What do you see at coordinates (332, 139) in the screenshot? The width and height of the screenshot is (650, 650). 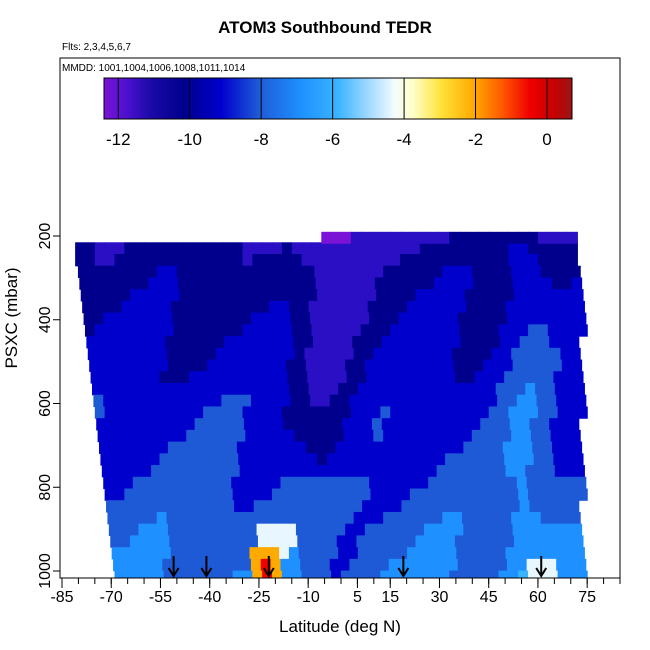 I see `colorbar-tick-label: -6` at bounding box center [332, 139].